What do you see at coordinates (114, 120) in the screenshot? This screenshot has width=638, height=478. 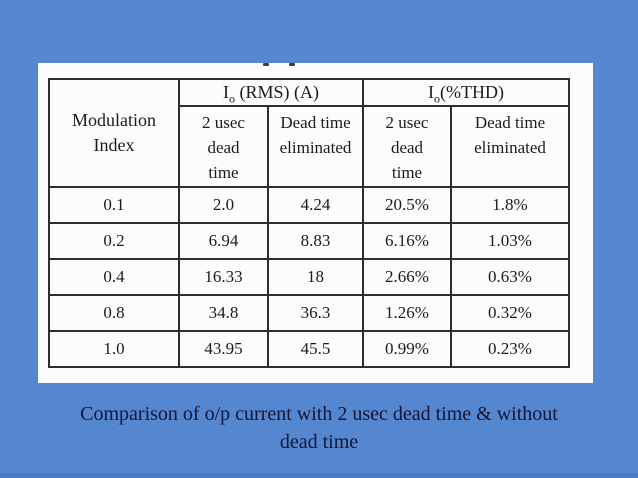 I see `header-line: Modulation` at bounding box center [114, 120].